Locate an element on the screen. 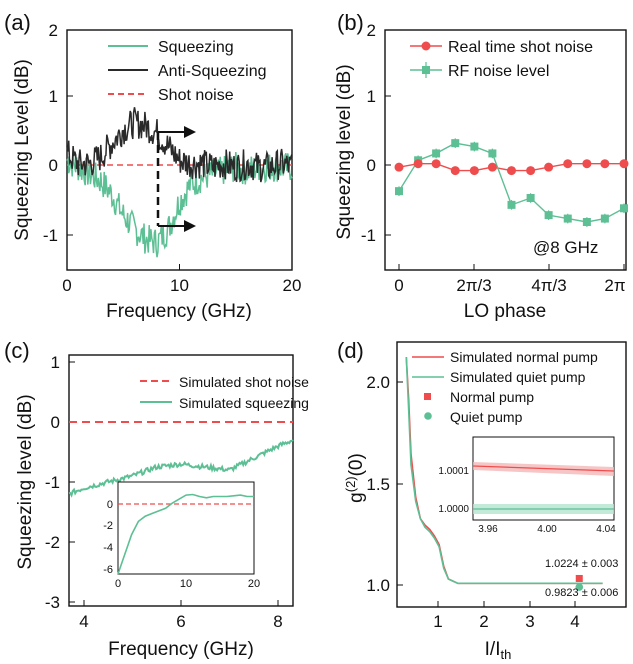 Image resolution: width=633 pixels, height=664 pixels. ytick-label-d: 1.0 is located at coordinates (378, 585).